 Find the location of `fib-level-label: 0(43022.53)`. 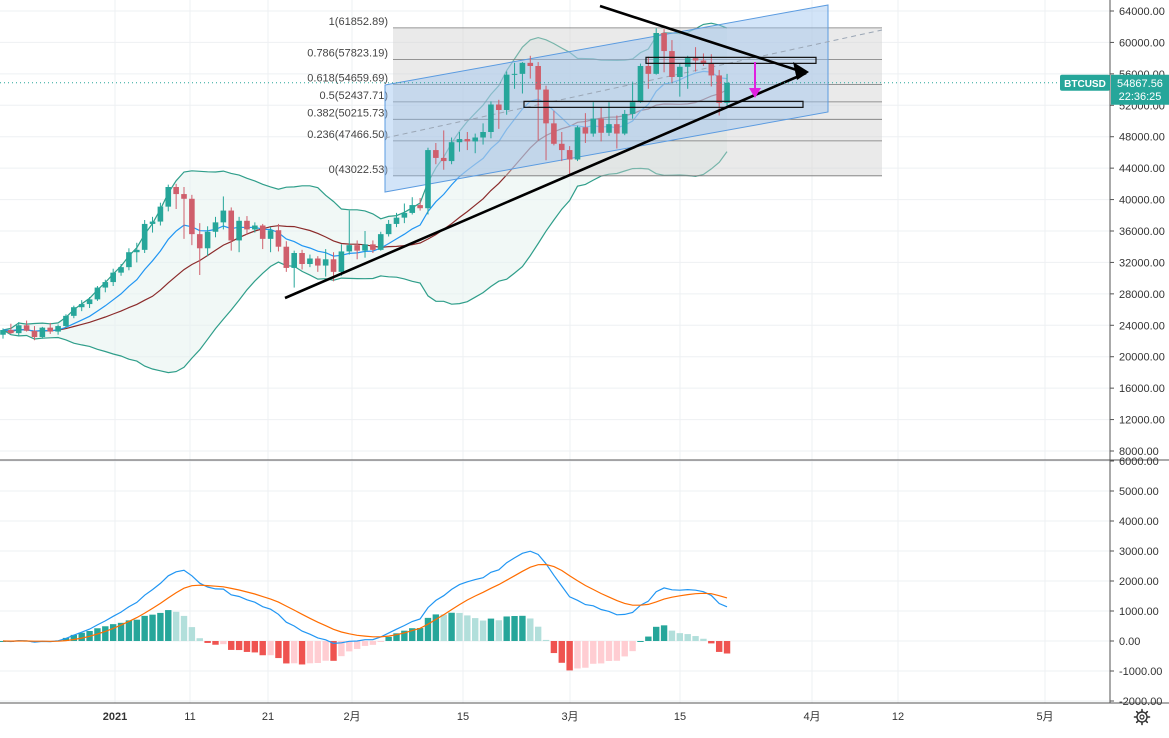

fib-level-label: 0(43022.53) is located at coordinates (358, 170).